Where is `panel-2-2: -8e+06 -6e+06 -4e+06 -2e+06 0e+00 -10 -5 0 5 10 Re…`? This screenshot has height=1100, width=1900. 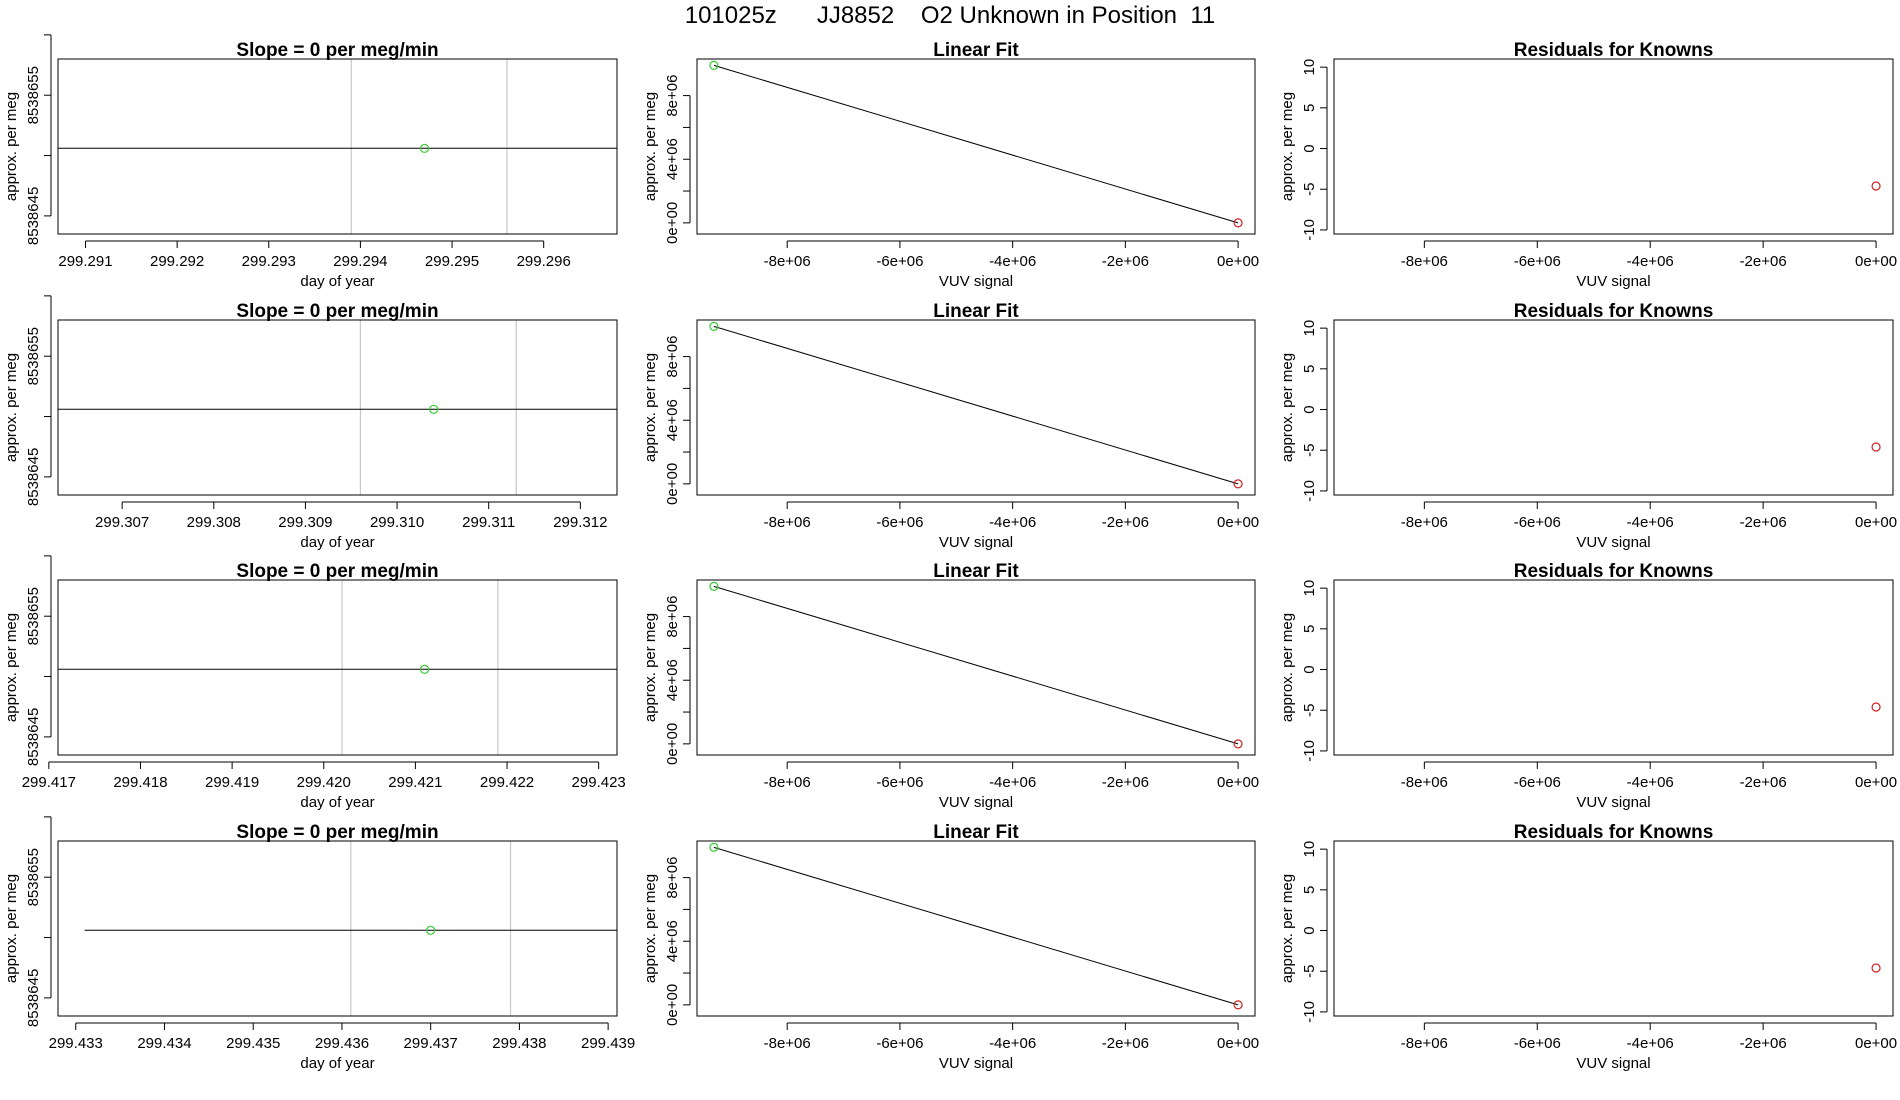
panel-2-2: -8e+06 -6e+06 -4e+06 -2e+06 0e+00 -10 -5 0 5 10 Re… is located at coordinates (1588, 686).